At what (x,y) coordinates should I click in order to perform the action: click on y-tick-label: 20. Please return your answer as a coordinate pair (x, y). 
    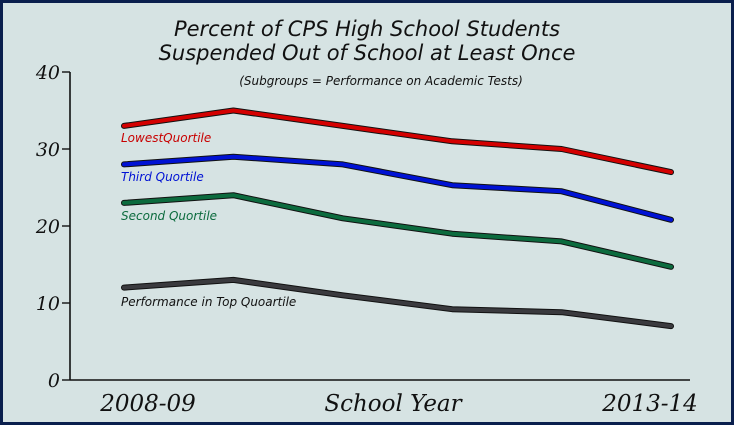
    Looking at the image, I should click on (47, 227).